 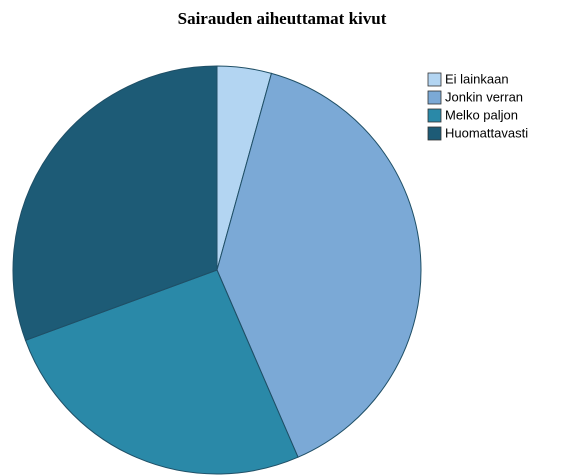 What do you see at coordinates (282, 18) in the screenshot?
I see `chart-title: Sairauden aiheuttamat kivut` at bounding box center [282, 18].